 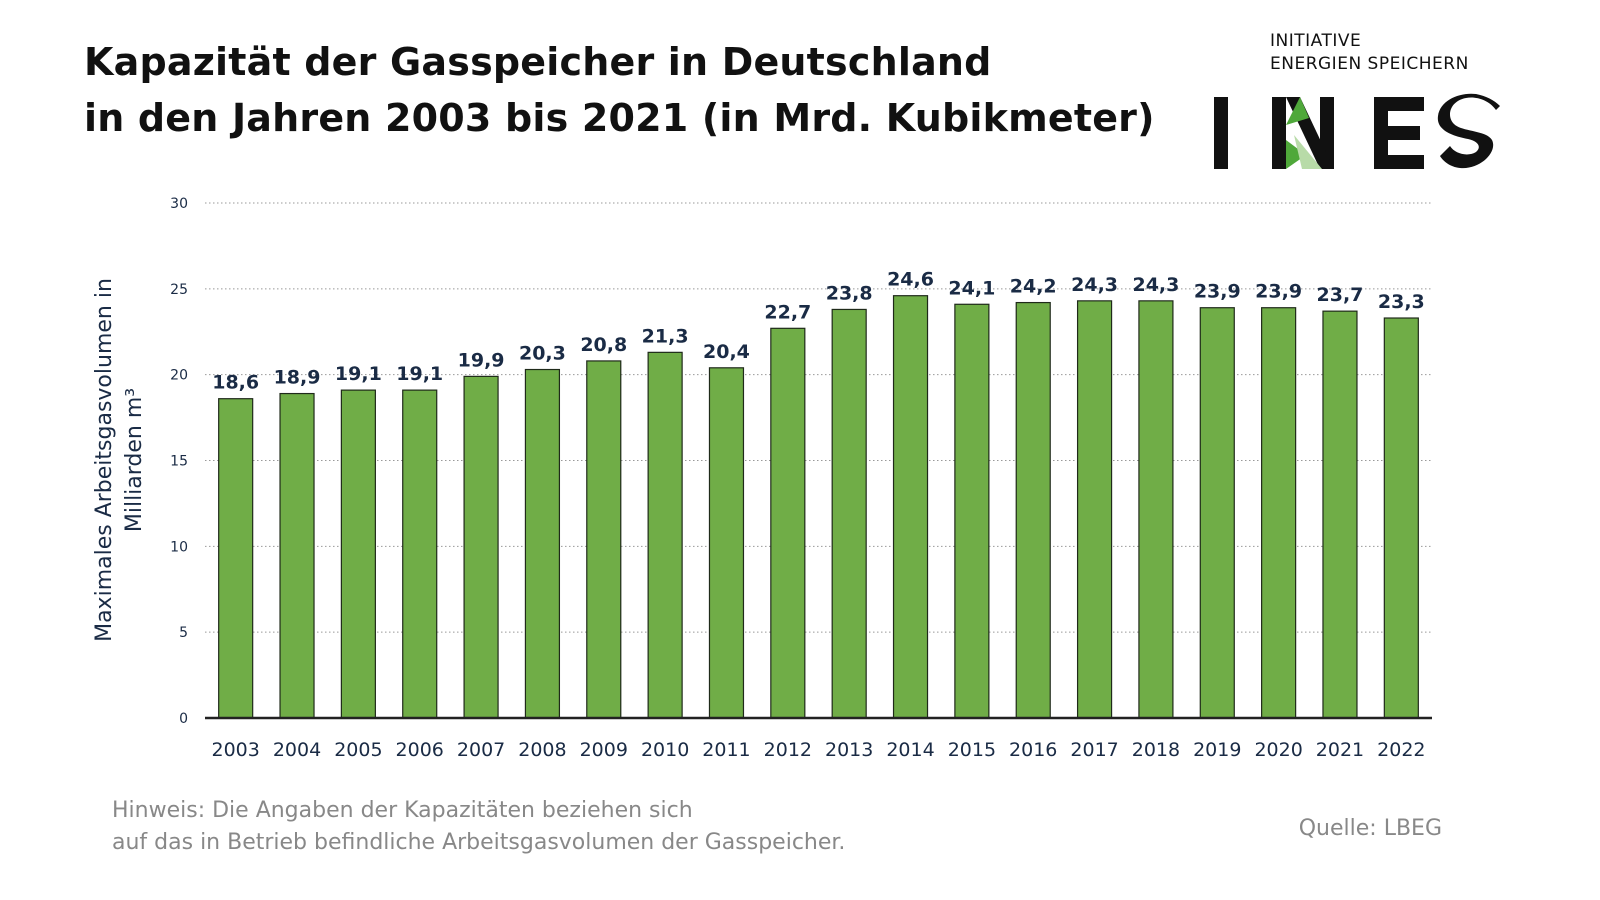 I want to click on logo-subtitle-line-1: INITIATIVE, so click(x=1316, y=41).